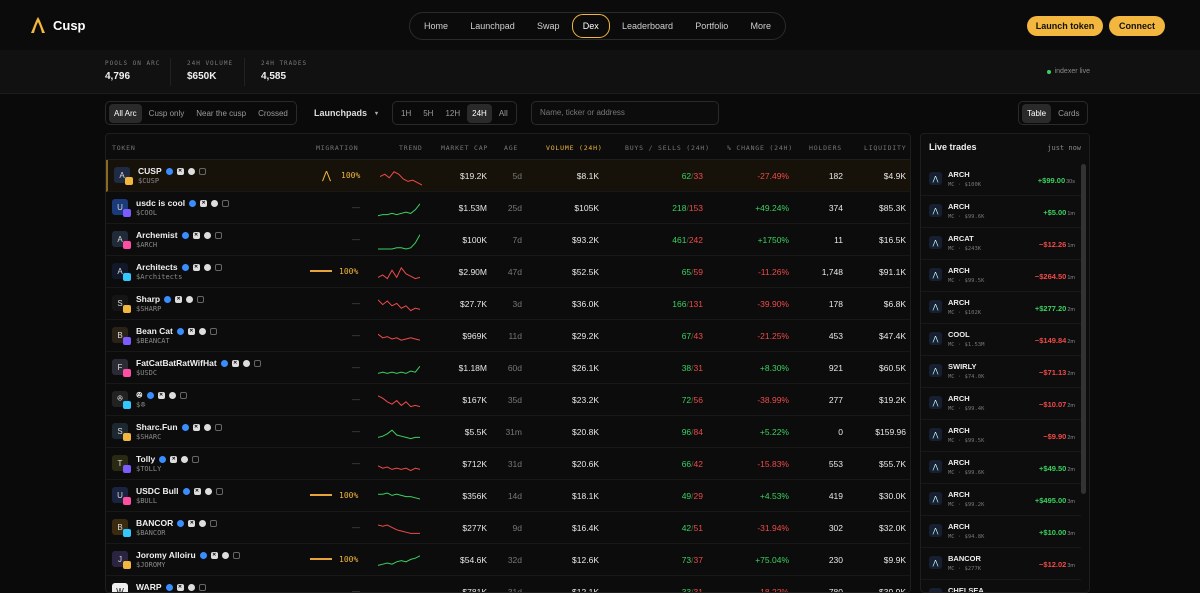 This screenshot has height=593, width=1200. I want to click on launchpads-dropdown: Launchpads ▾, so click(346, 113).